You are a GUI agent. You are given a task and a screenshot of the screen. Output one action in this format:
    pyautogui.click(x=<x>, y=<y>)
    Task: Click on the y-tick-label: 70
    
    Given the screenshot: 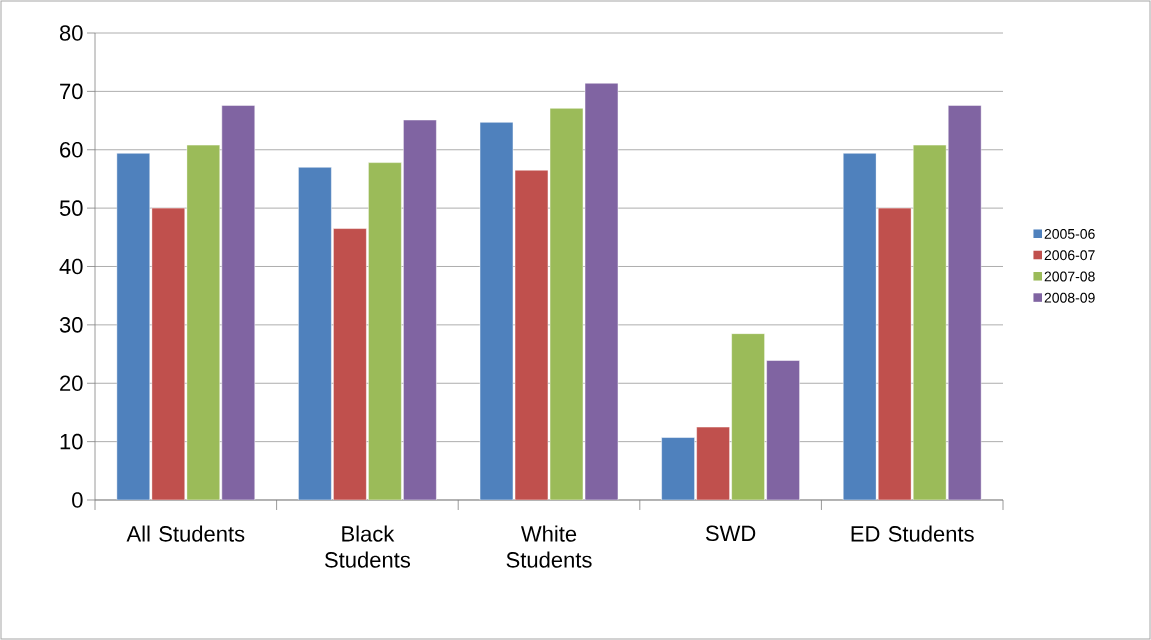 What is the action you would take?
    pyautogui.click(x=71, y=91)
    